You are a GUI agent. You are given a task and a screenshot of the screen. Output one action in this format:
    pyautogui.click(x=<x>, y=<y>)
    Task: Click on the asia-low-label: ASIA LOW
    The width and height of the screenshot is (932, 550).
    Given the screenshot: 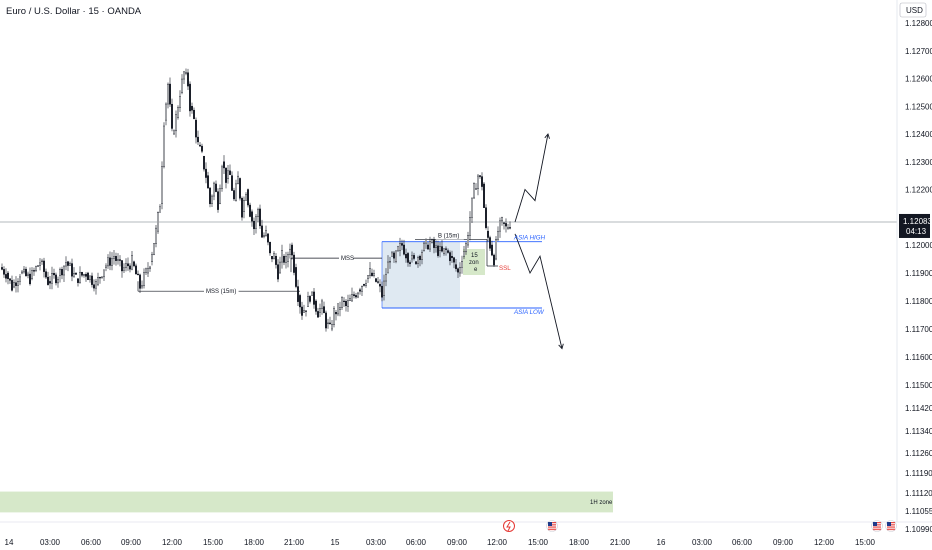 What is the action you would take?
    pyautogui.click(x=529, y=312)
    